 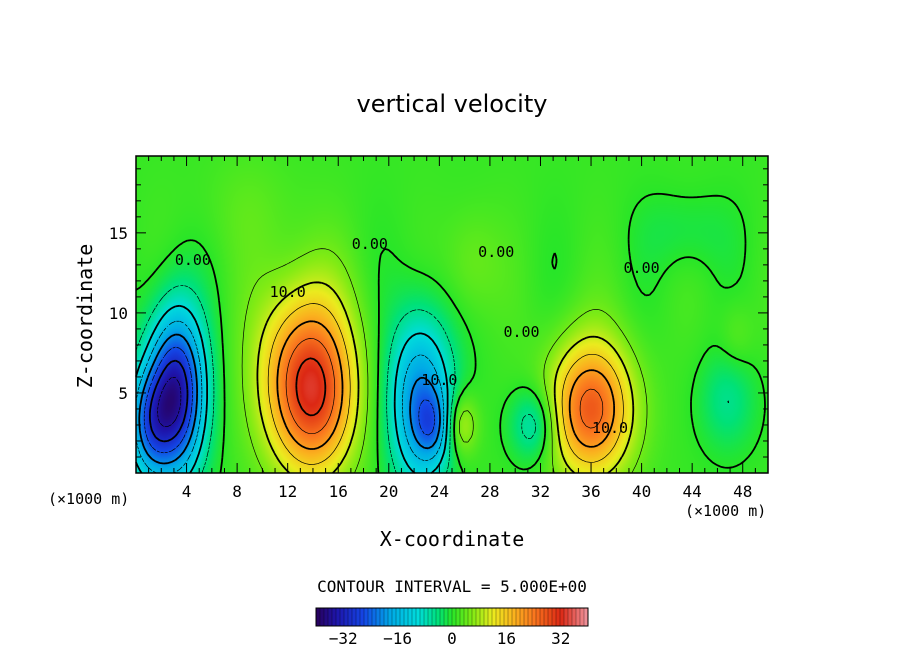 What do you see at coordinates (439, 491) in the screenshot?
I see `x-tick-label: 24` at bounding box center [439, 491].